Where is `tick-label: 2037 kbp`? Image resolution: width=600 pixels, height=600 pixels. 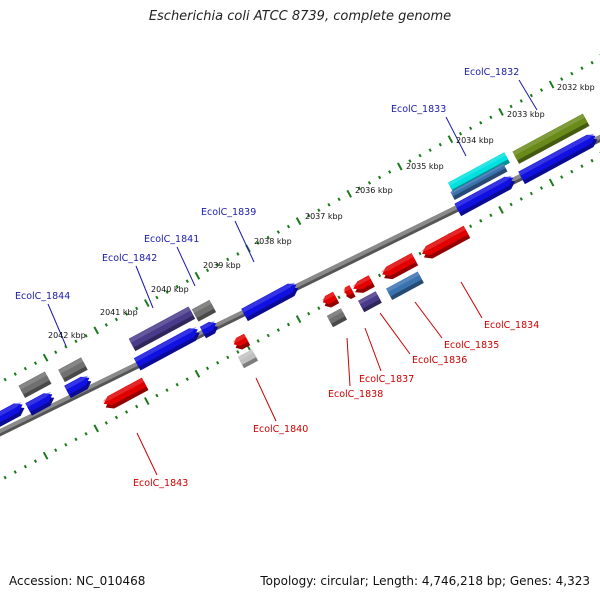 tick-label: 2037 kbp is located at coordinates (324, 216).